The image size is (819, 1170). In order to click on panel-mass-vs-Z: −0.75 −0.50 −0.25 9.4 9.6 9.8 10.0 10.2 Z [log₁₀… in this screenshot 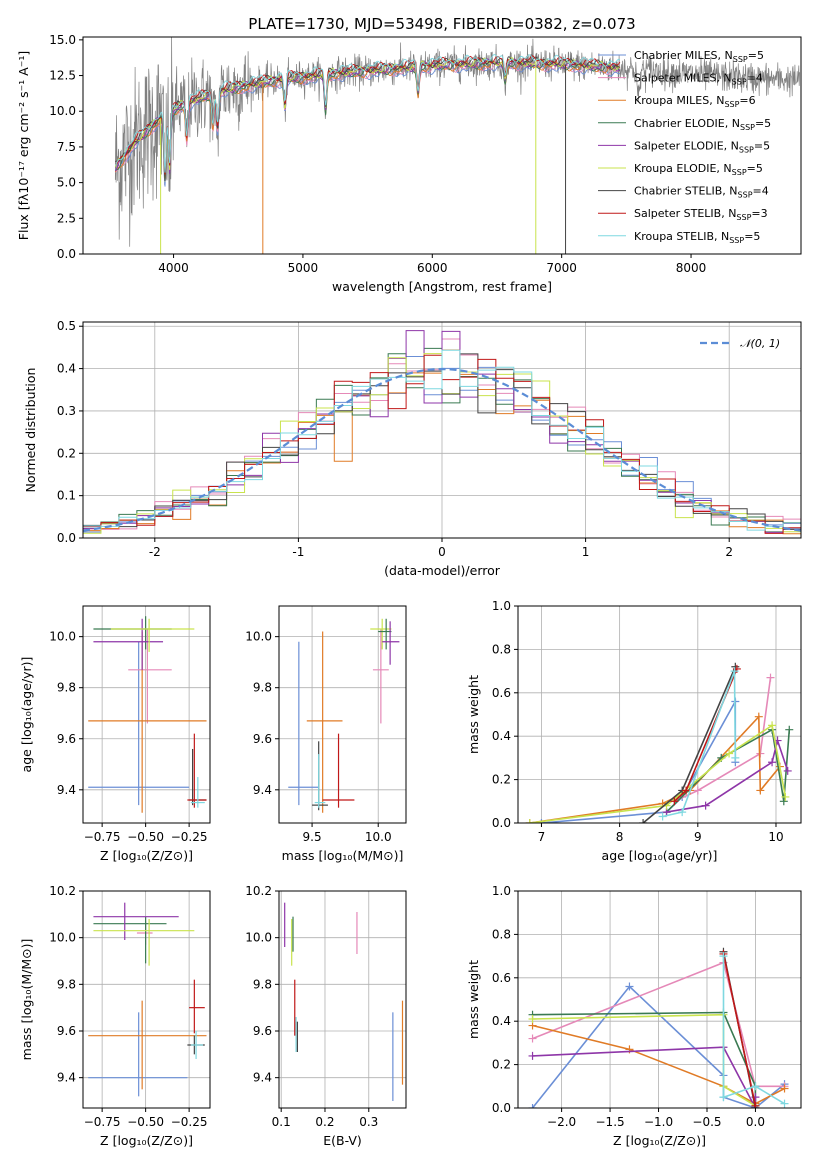, I will do `click(115, 1016)`.